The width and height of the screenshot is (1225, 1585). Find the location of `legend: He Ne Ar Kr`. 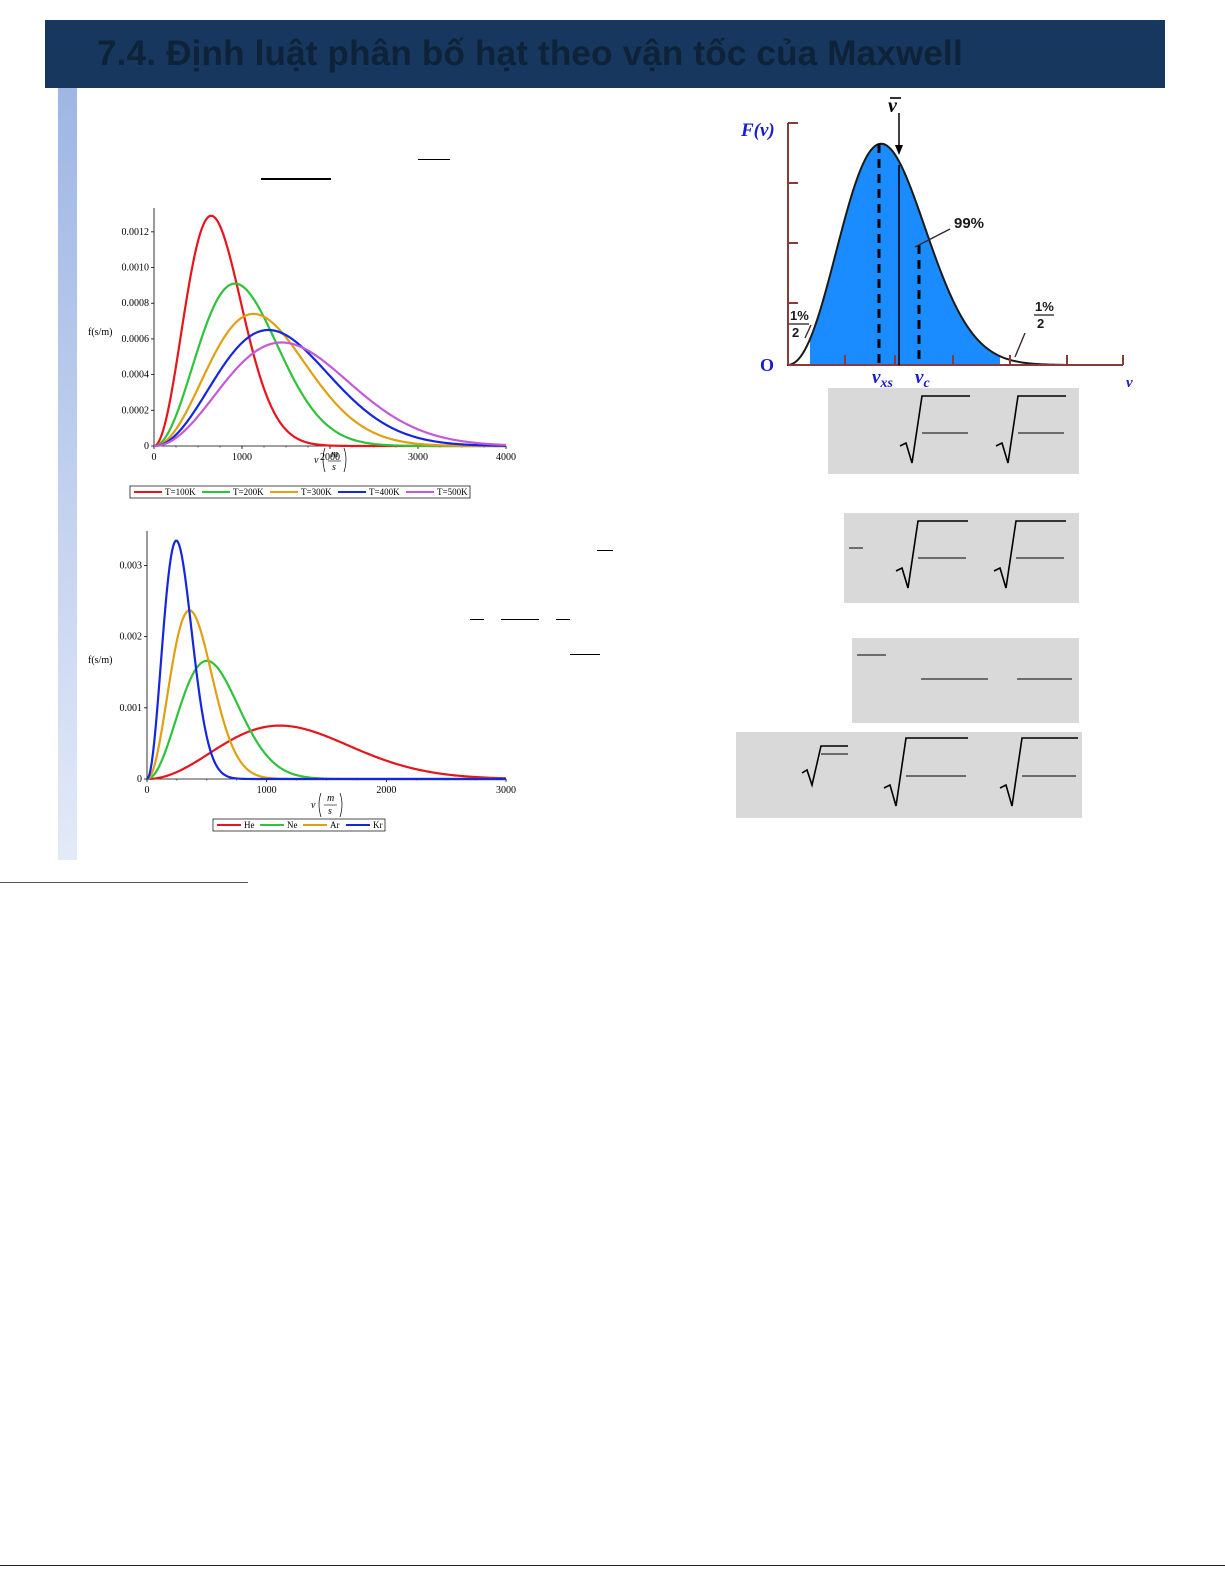

legend: He Ne Ar Kr is located at coordinates (299, 825).